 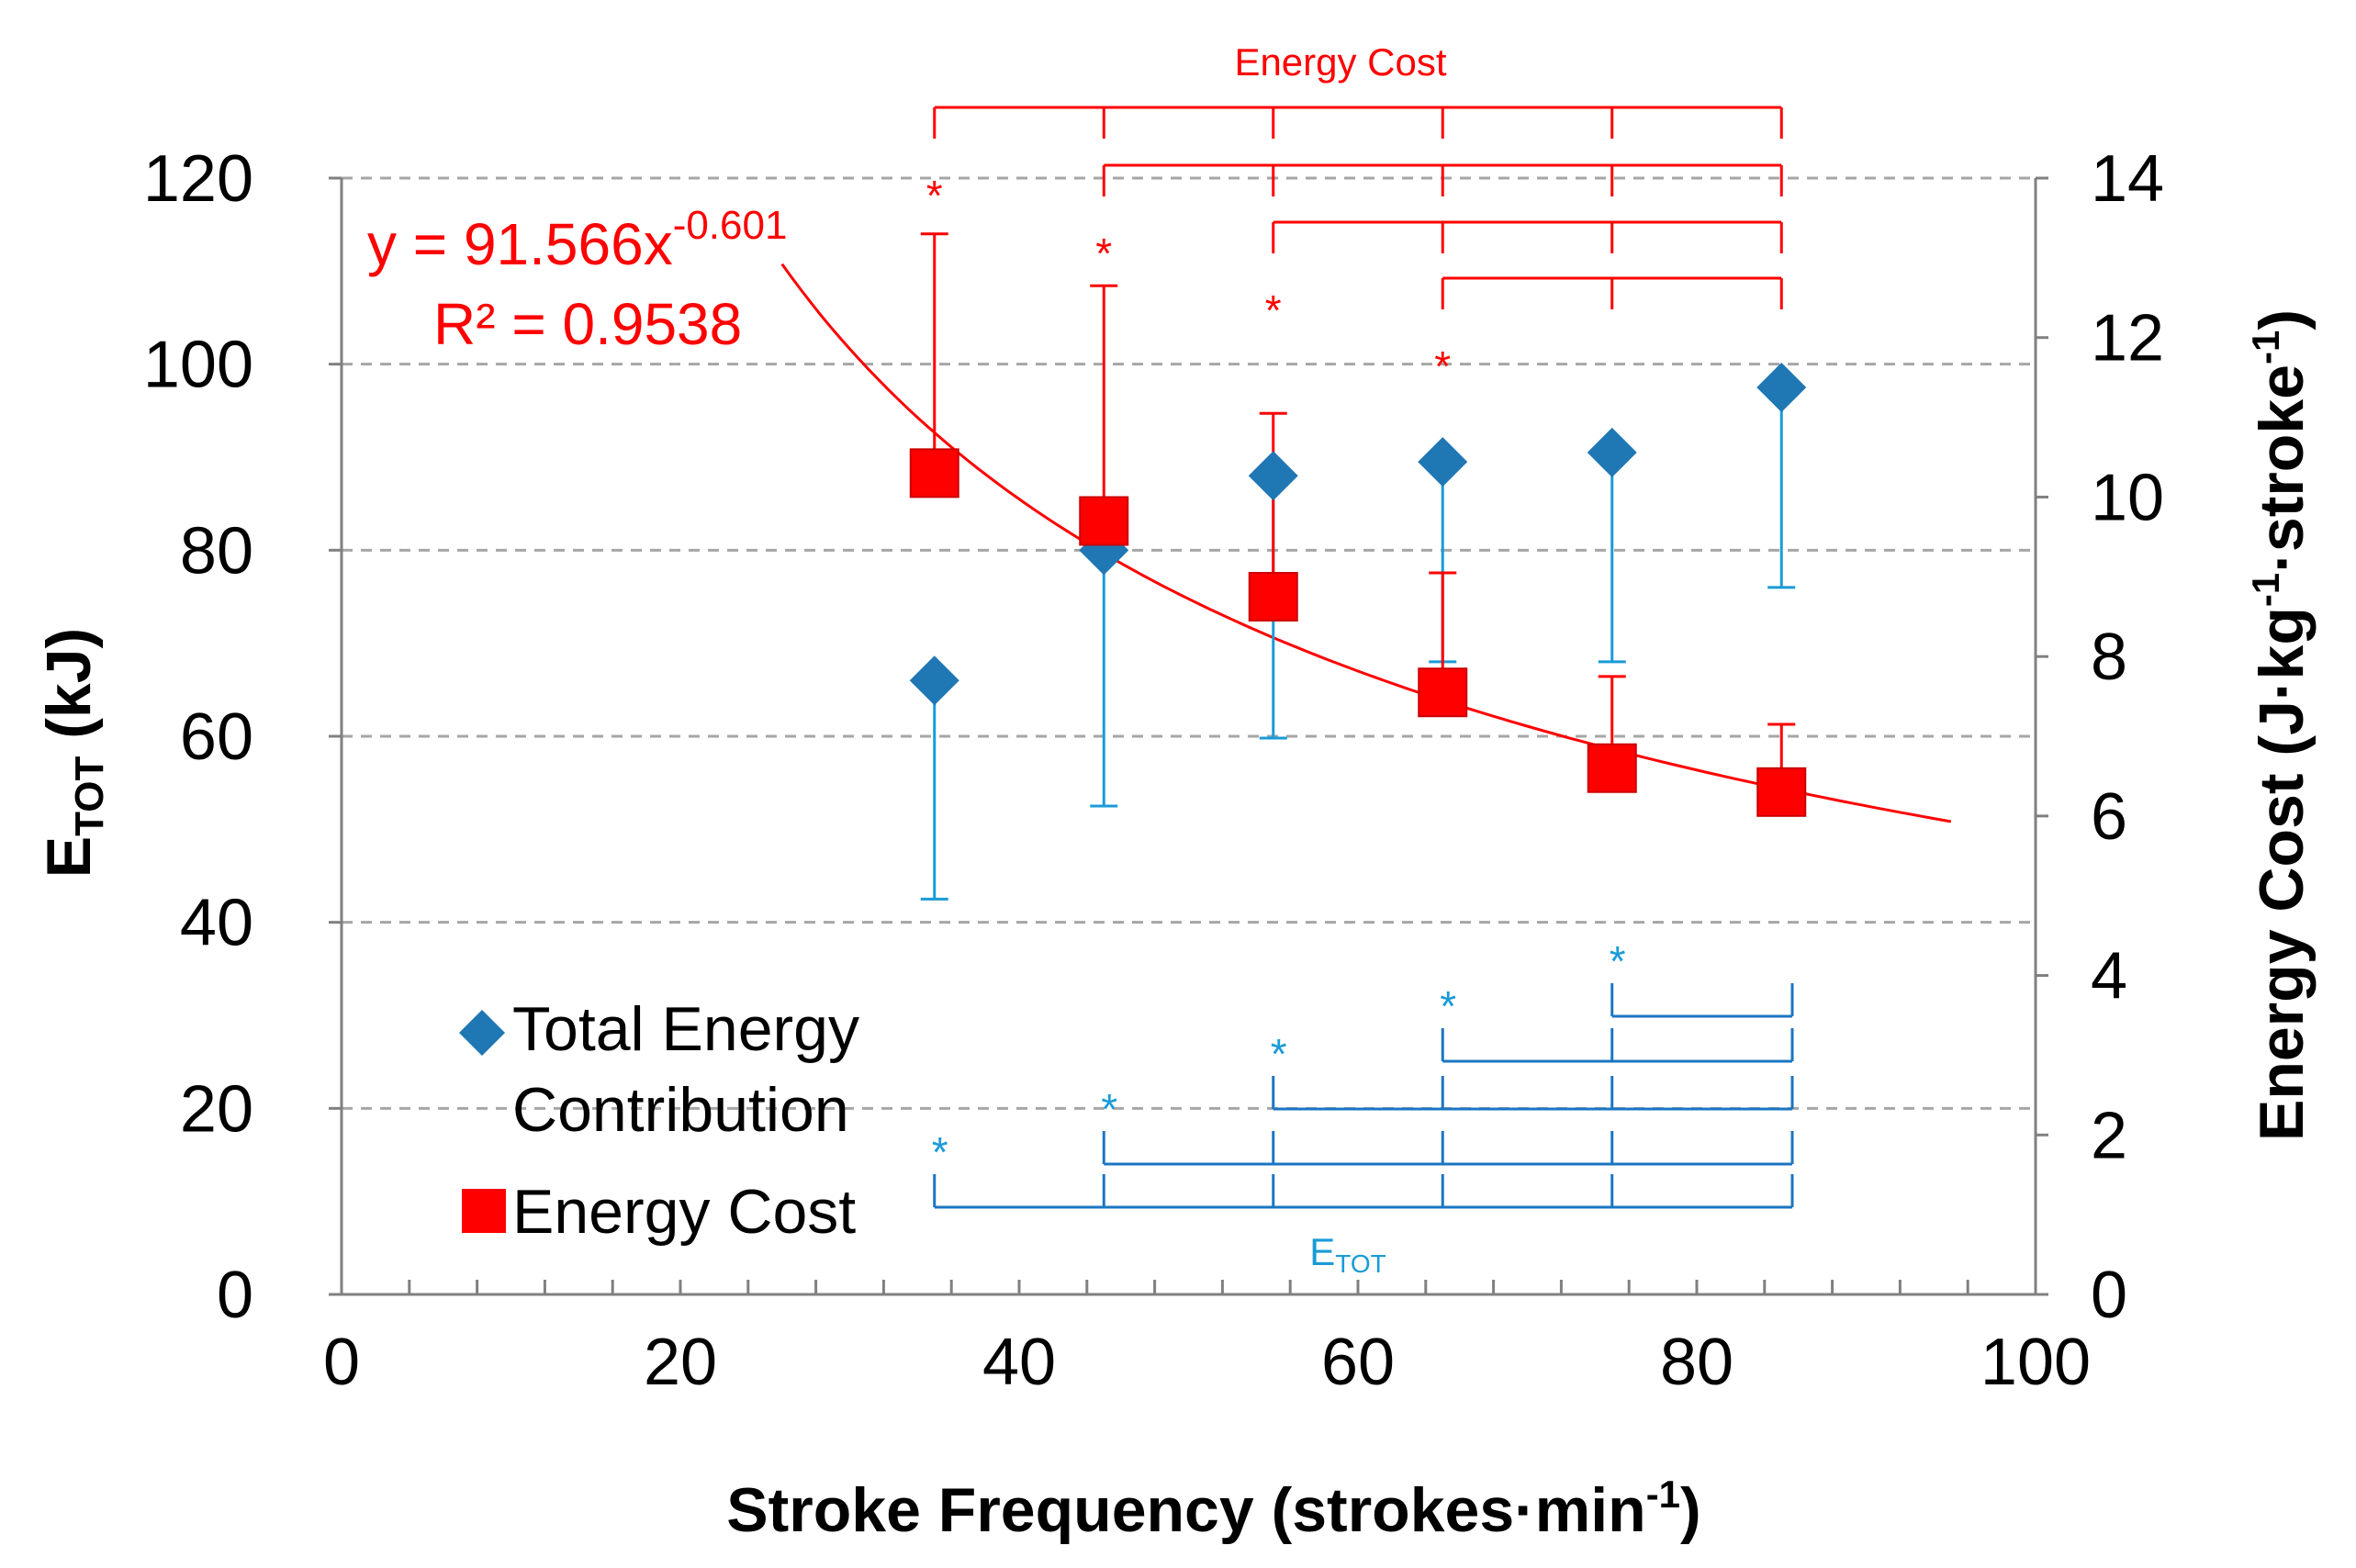 I want to click on x-axis-title: Stroke Frequency (strokes·min-1), so click(x=1213, y=1509).